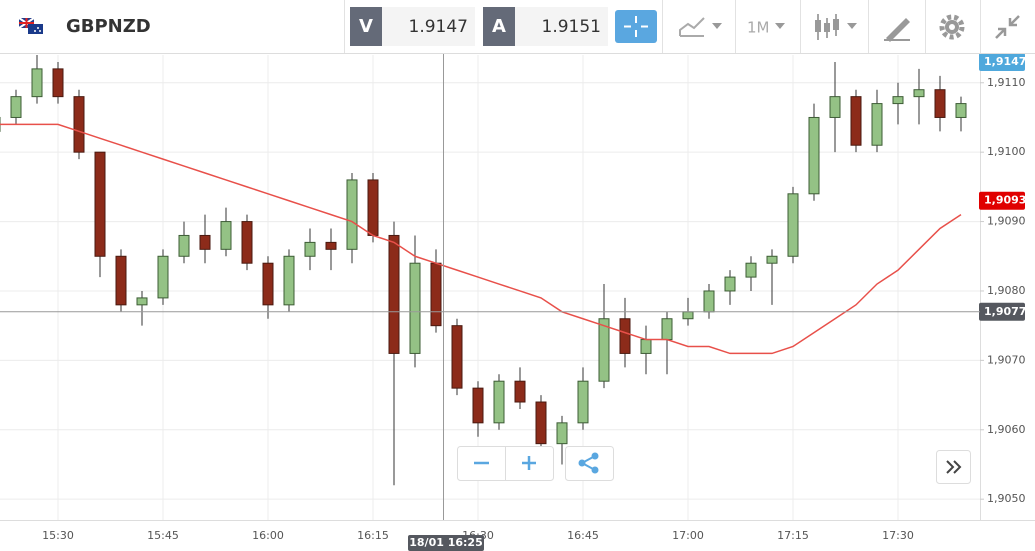 The image size is (1035, 551). I want to click on scroll-right-button, so click(953, 467).